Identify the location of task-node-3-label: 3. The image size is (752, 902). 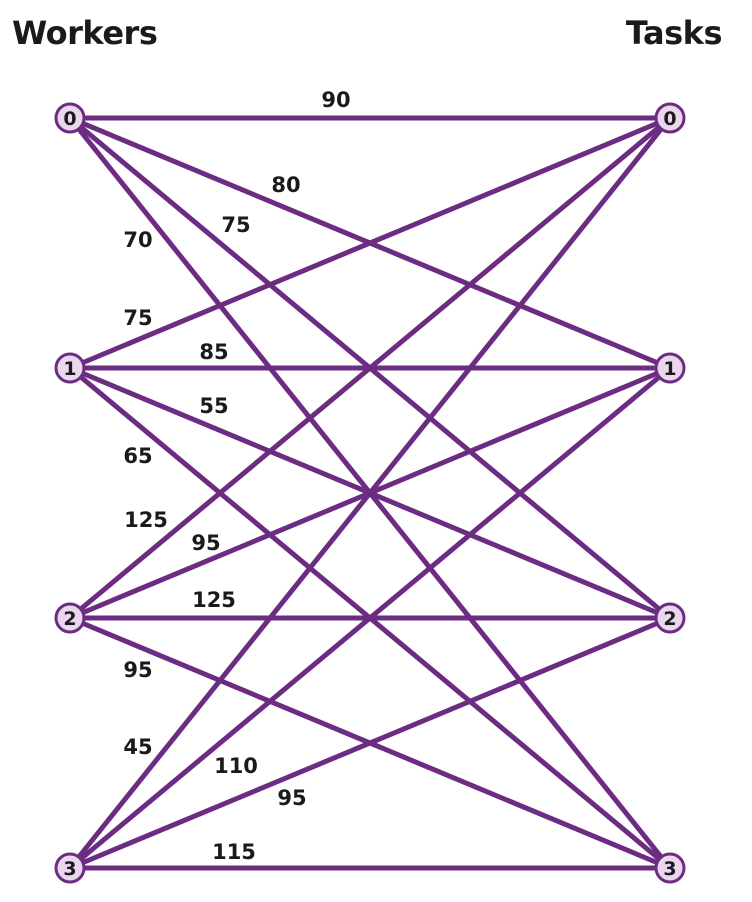
(669, 869).